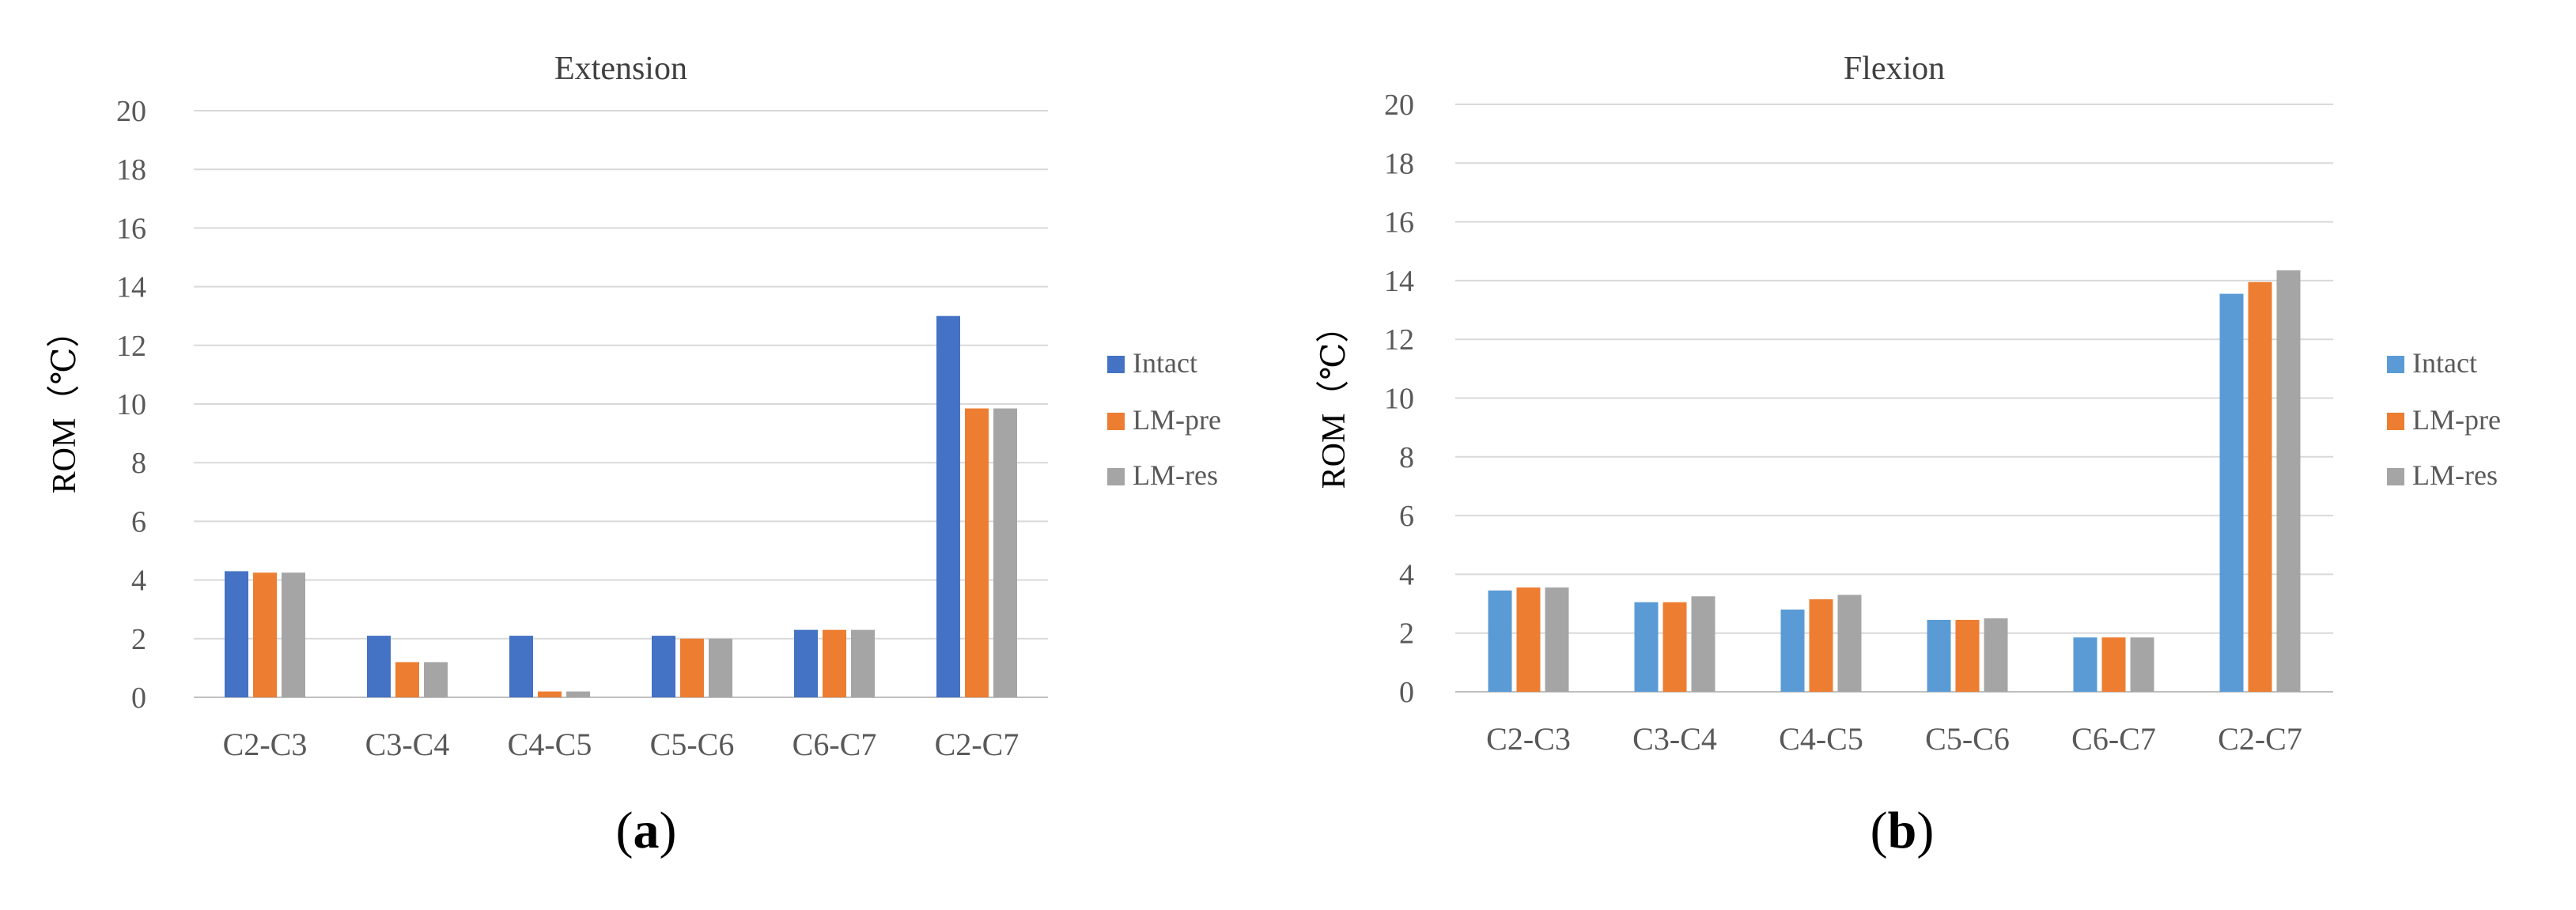 Image resolution: width=2576 pixels, height=910 pixels. I want to click on panel-letter: a, so click(647, 830).